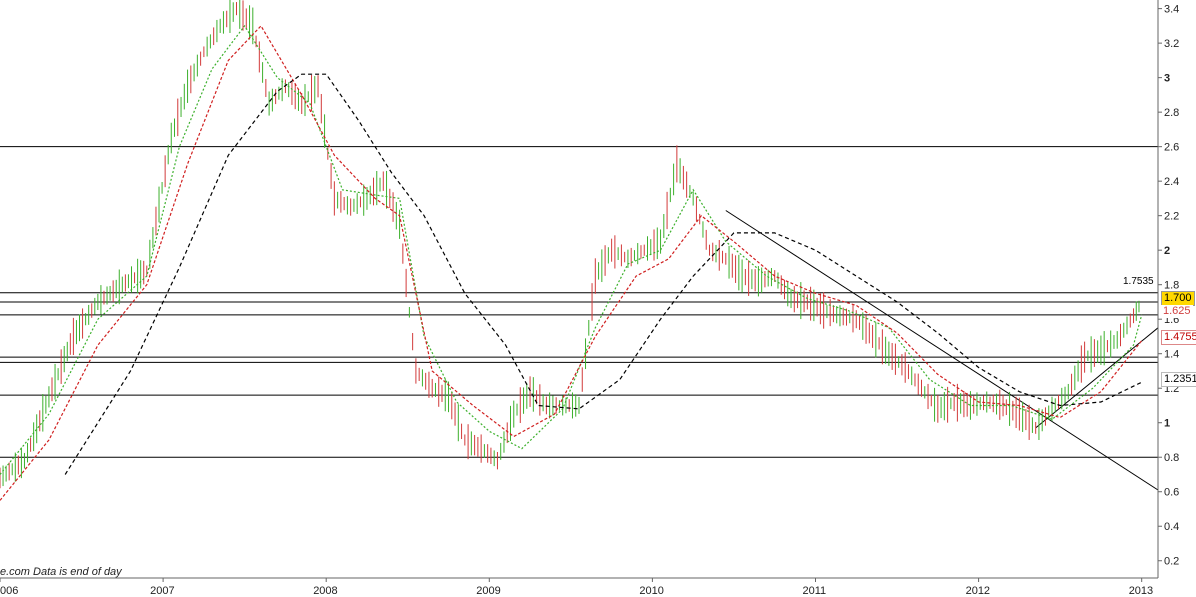 The width and height of the screenshot is (1196, 597). I want to click on data-source-footer: e.com Data is end of day, so click(61, 572).